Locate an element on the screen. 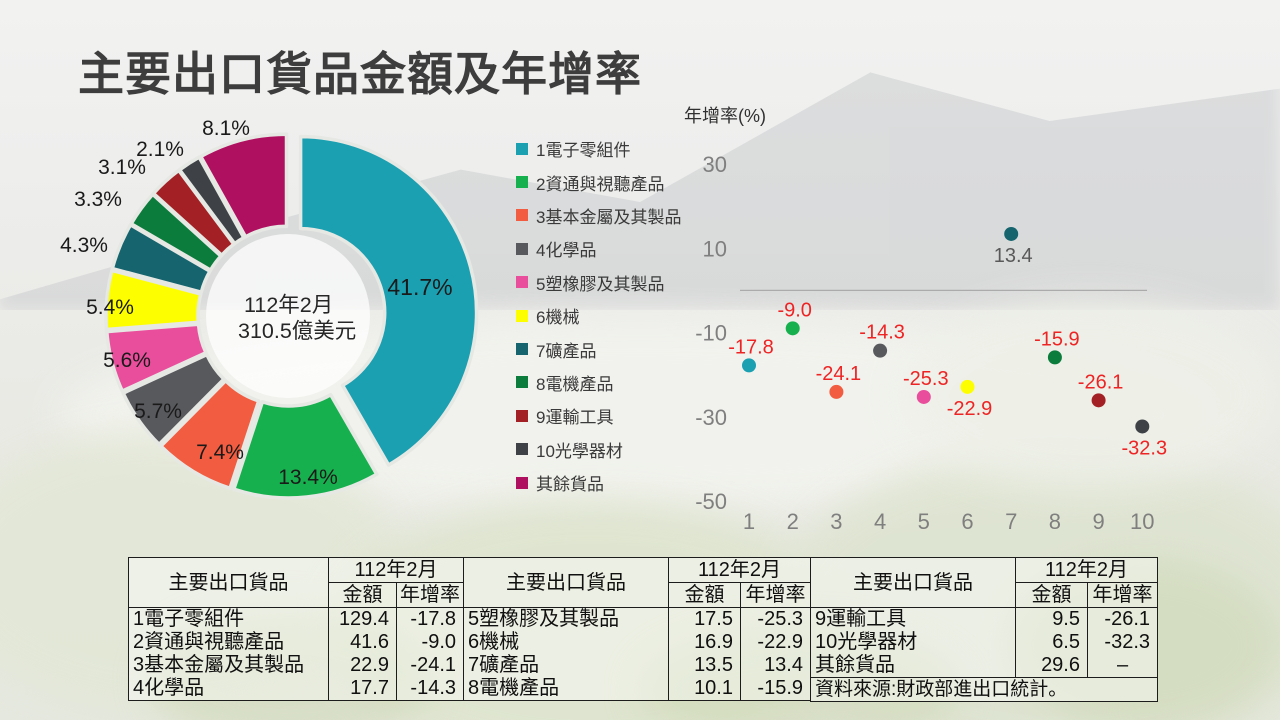 This screenshot has height=720, width=1280. table-row: 8電機產品 10.1 -15.9 is located at coordinates (637, 689).